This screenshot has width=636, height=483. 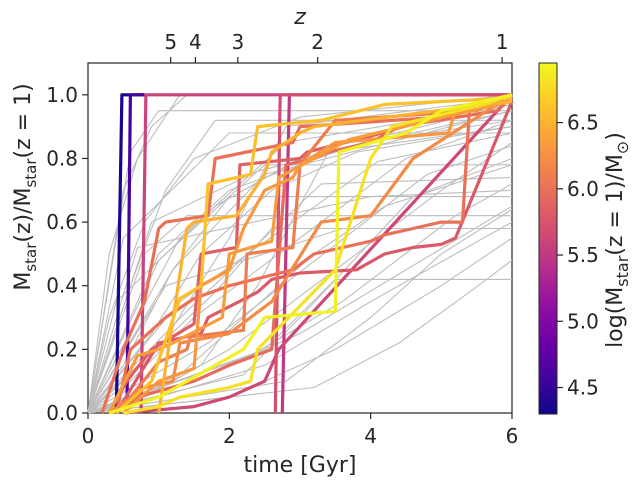 What do you see at coordinates (62, 158) in the screenshot?
I see `y-tick-label: 0.8` at bounding box center [62, 158].